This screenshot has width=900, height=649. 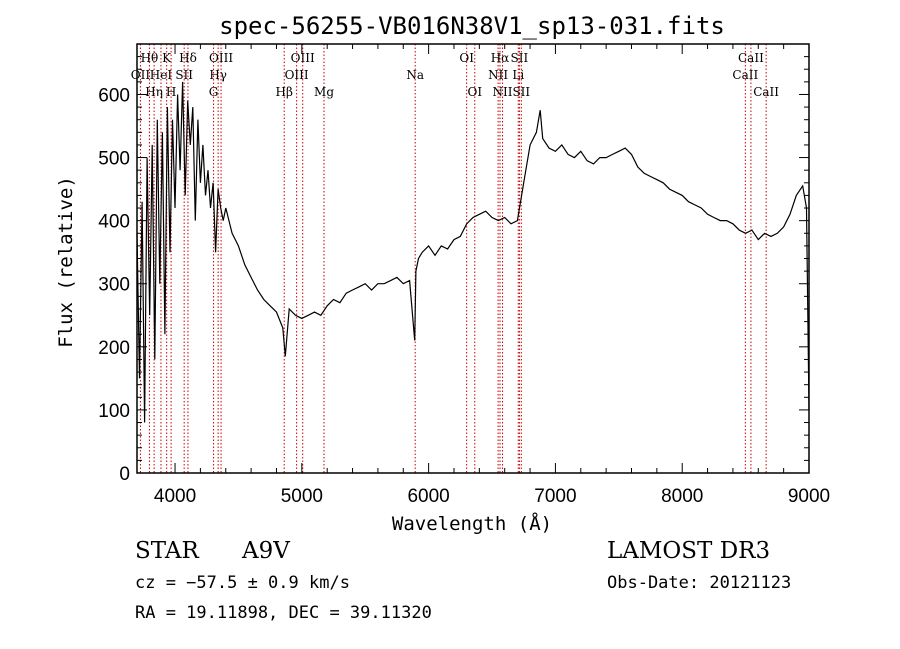 What do you see at coordinates (218, 75) in the screenshot?
I see `line-marker-label: Hγ` at bounding box center [218, 75].